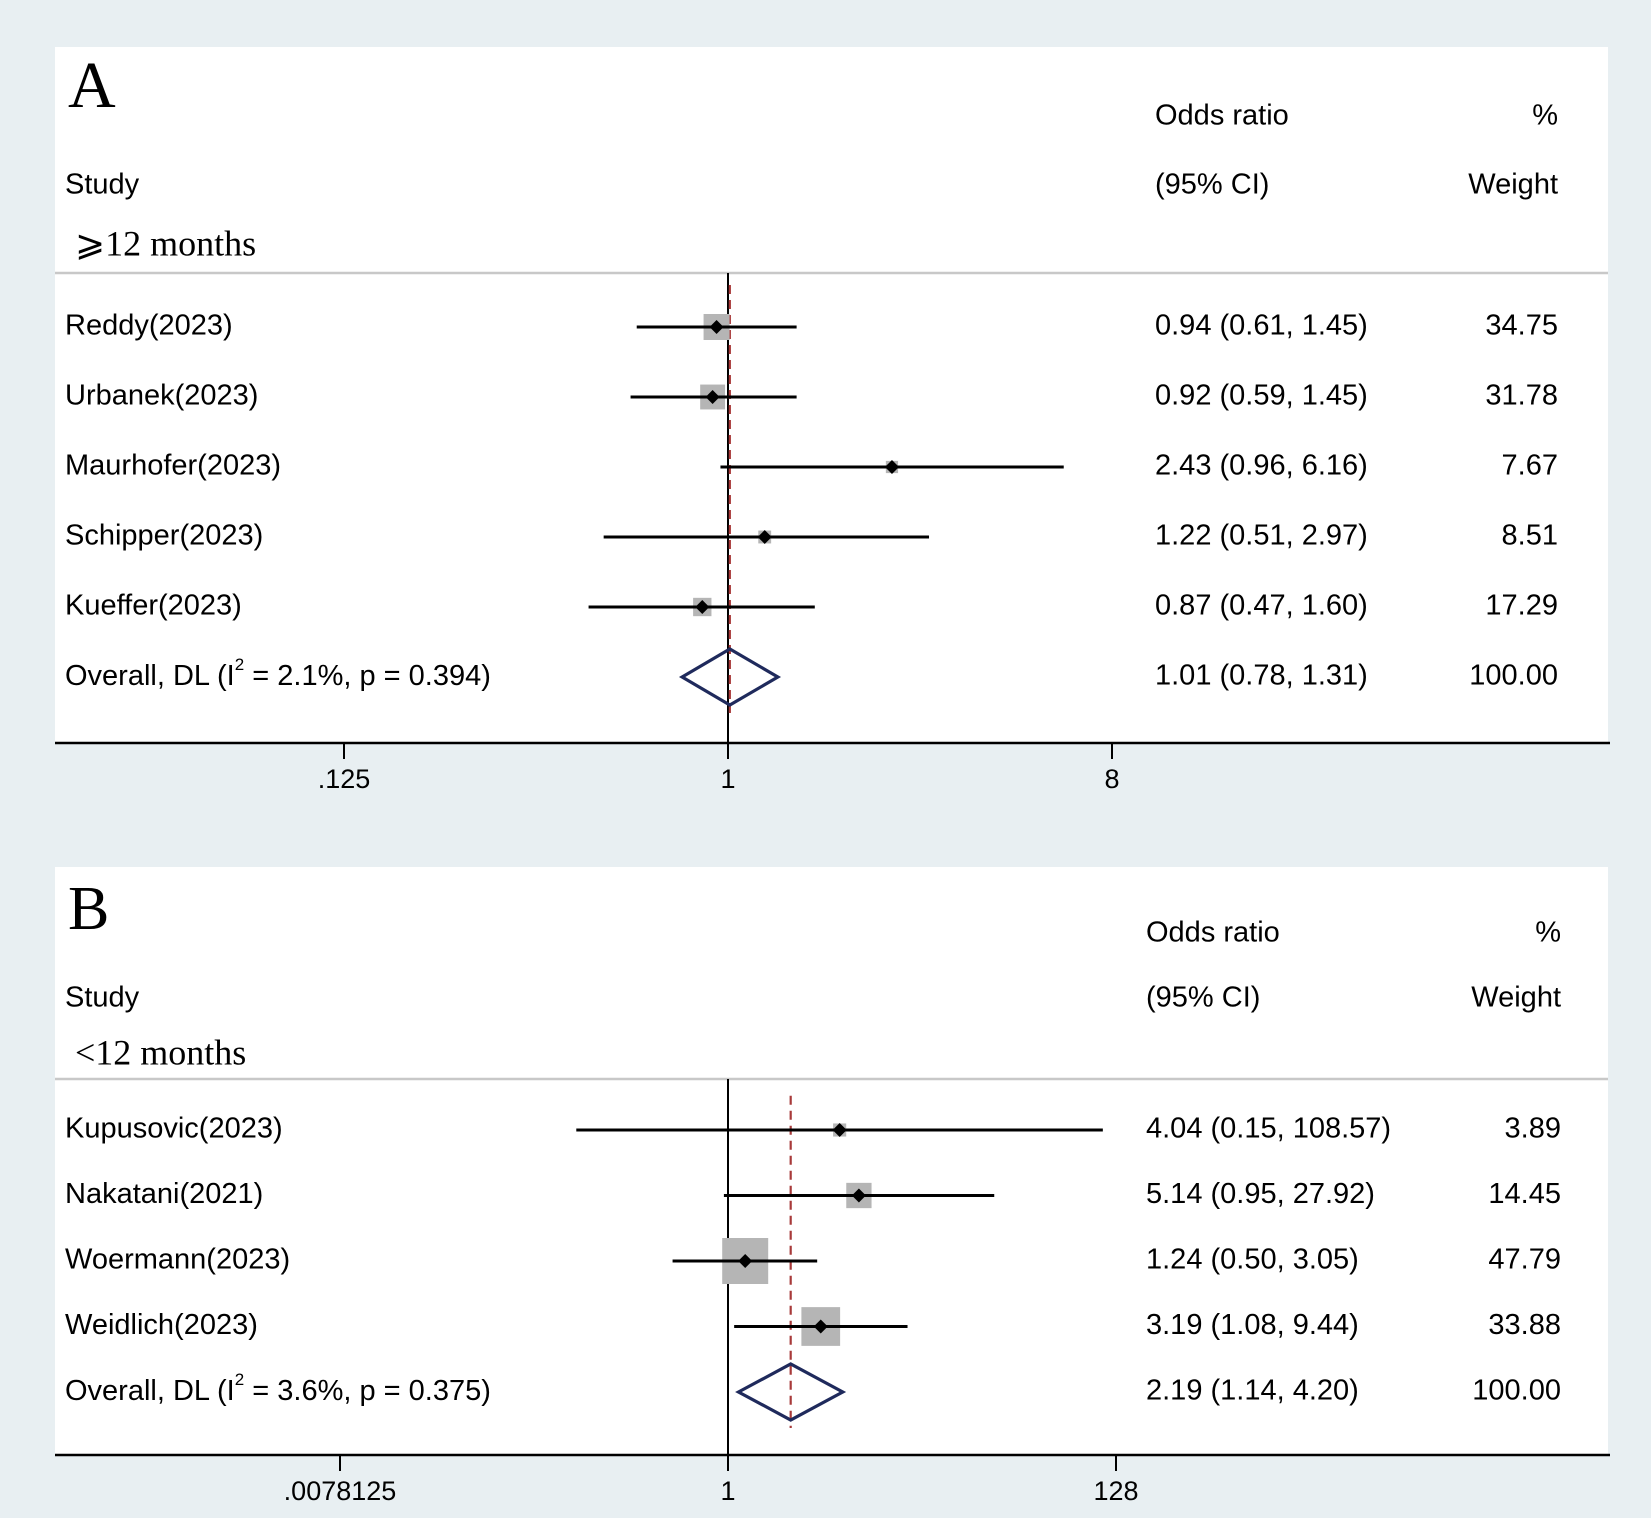 The image size is (1651, 1518). I want to click on study-row: Reddy(2023) 0.94 (0.61, 1.45) 34.75, so click(811, 326).